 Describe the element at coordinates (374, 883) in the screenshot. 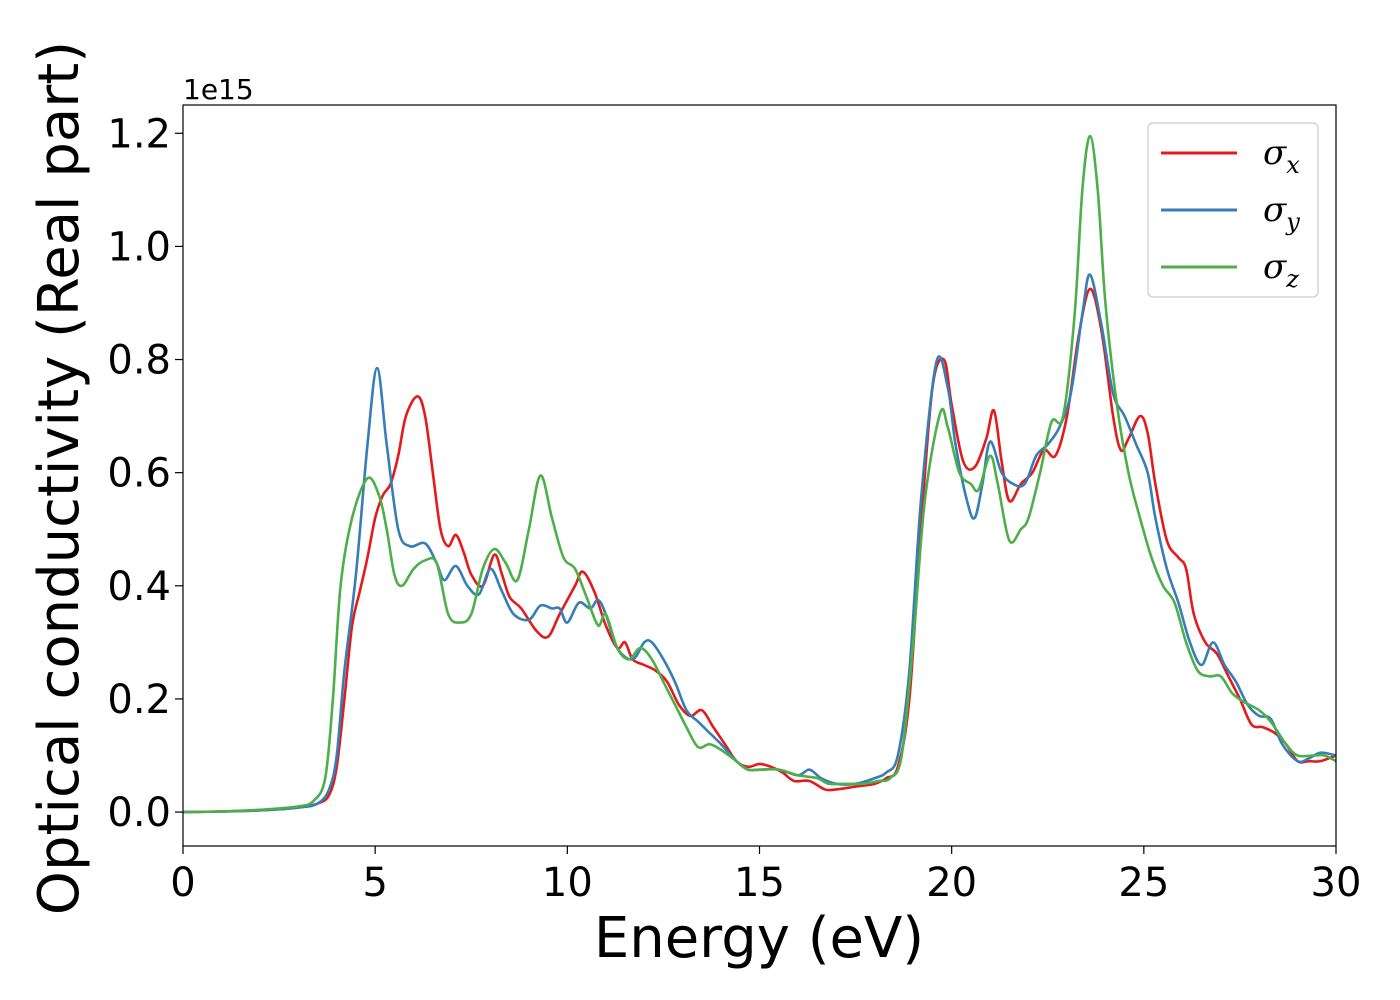

I see `x-tick-label: 5` at that location.